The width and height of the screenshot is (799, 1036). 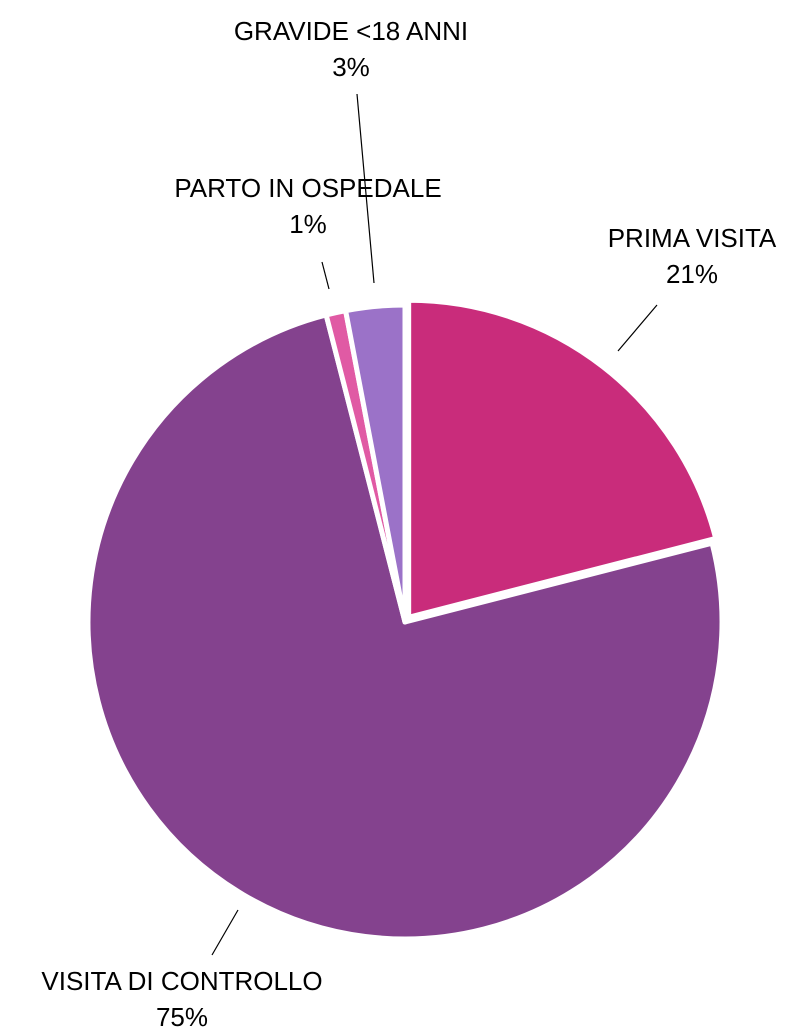 What do you see at coordinates (225, 932) in the screenshot?
I see `leader-line-visita-di-controllo` at bounding box center [225, 932].